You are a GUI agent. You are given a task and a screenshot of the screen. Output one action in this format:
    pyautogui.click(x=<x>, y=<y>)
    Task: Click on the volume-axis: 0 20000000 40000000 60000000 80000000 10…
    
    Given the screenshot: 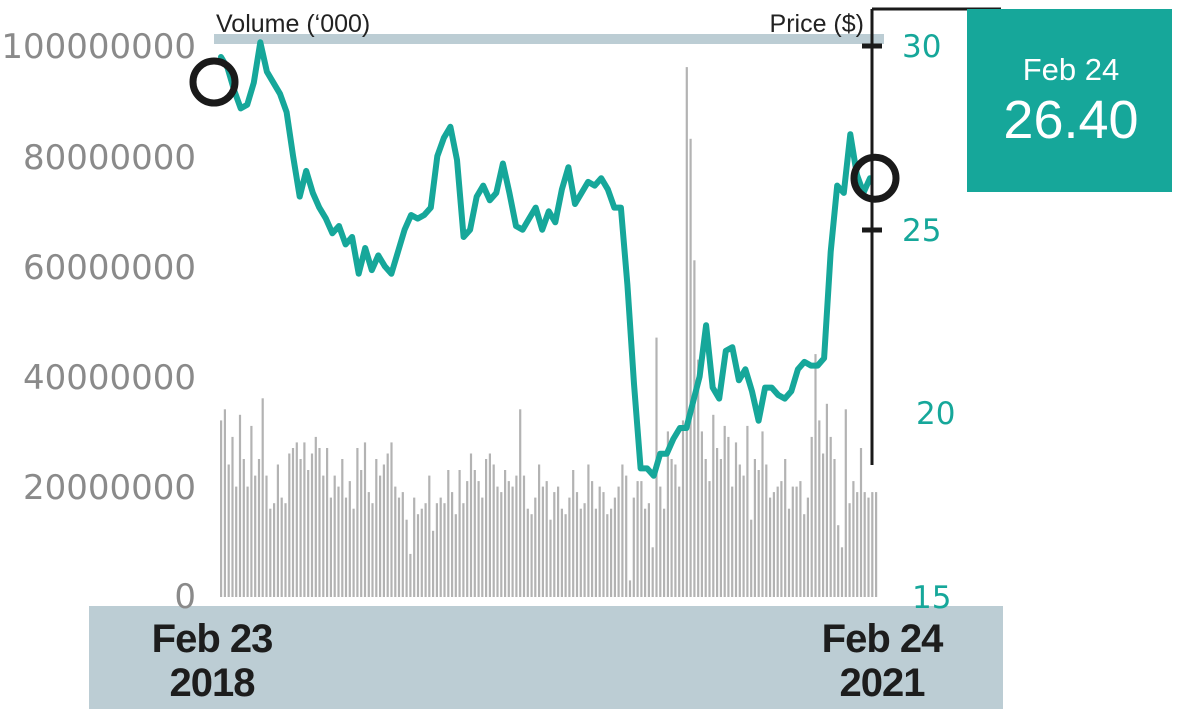 What is the action you would take?
    pyautogui.click(x=98, y=322)
    